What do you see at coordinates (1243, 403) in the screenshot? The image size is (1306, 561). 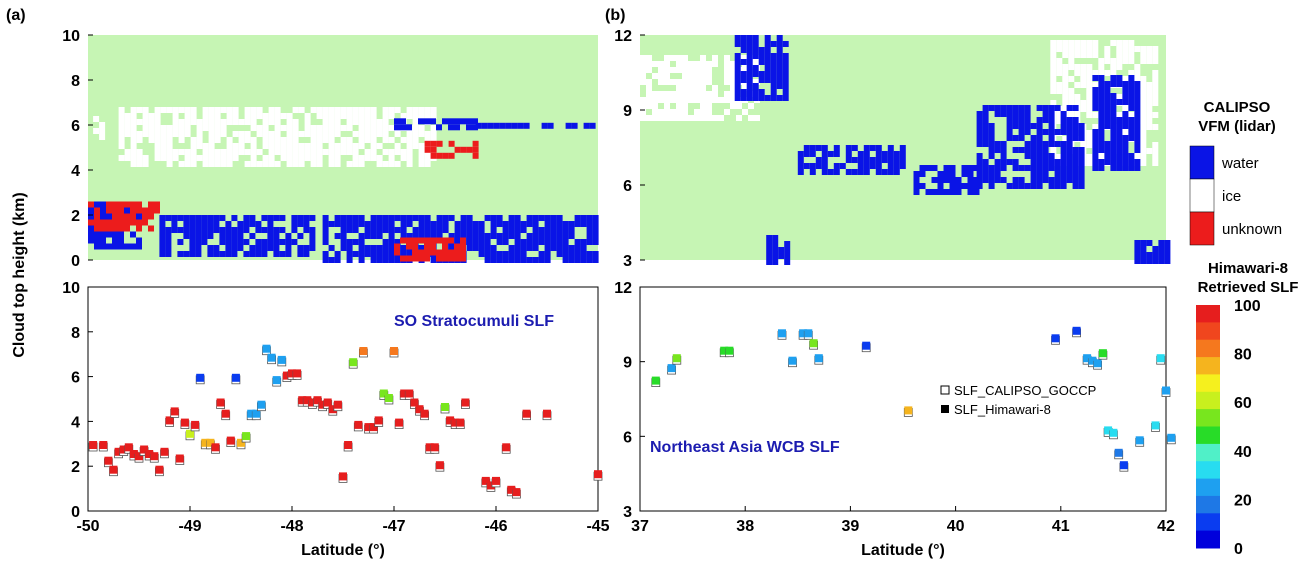 I see `slf-tick-label: 60` at bounding box center [1243, 403].